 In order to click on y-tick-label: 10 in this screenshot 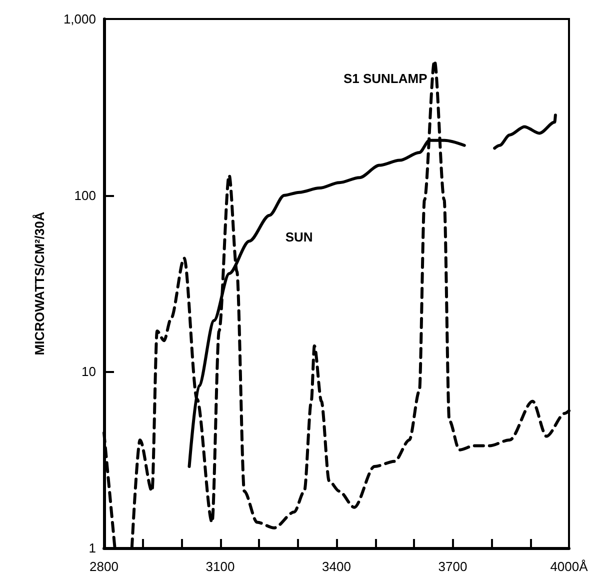, I will do `click(89, 372)`.